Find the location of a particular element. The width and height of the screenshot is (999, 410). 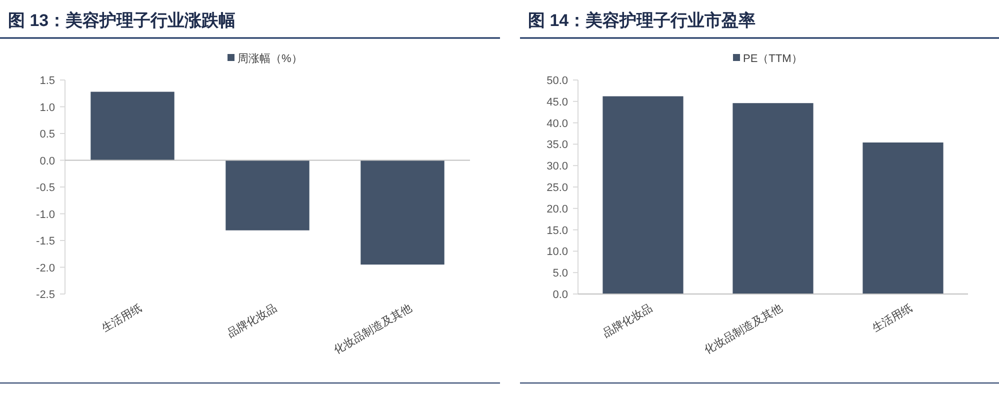

chart-title: 图 14：美容护理子行业市盈率 is located at coordinates (642, 20).